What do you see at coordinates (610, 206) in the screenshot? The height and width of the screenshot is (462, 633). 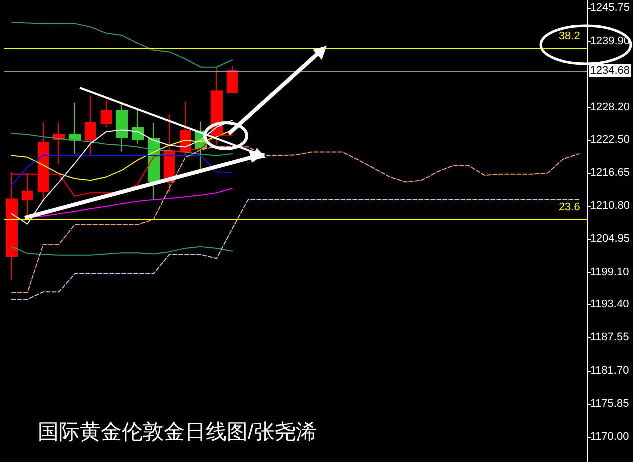 I see `y-tick-label: 1210.80` at bounding box center [610, 206].